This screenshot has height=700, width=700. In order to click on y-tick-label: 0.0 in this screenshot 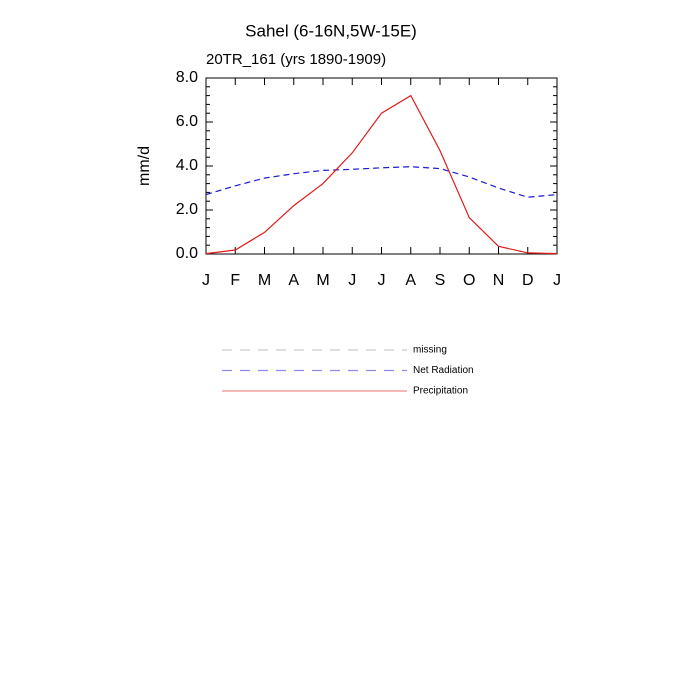, I will do `click(187, 253)`.